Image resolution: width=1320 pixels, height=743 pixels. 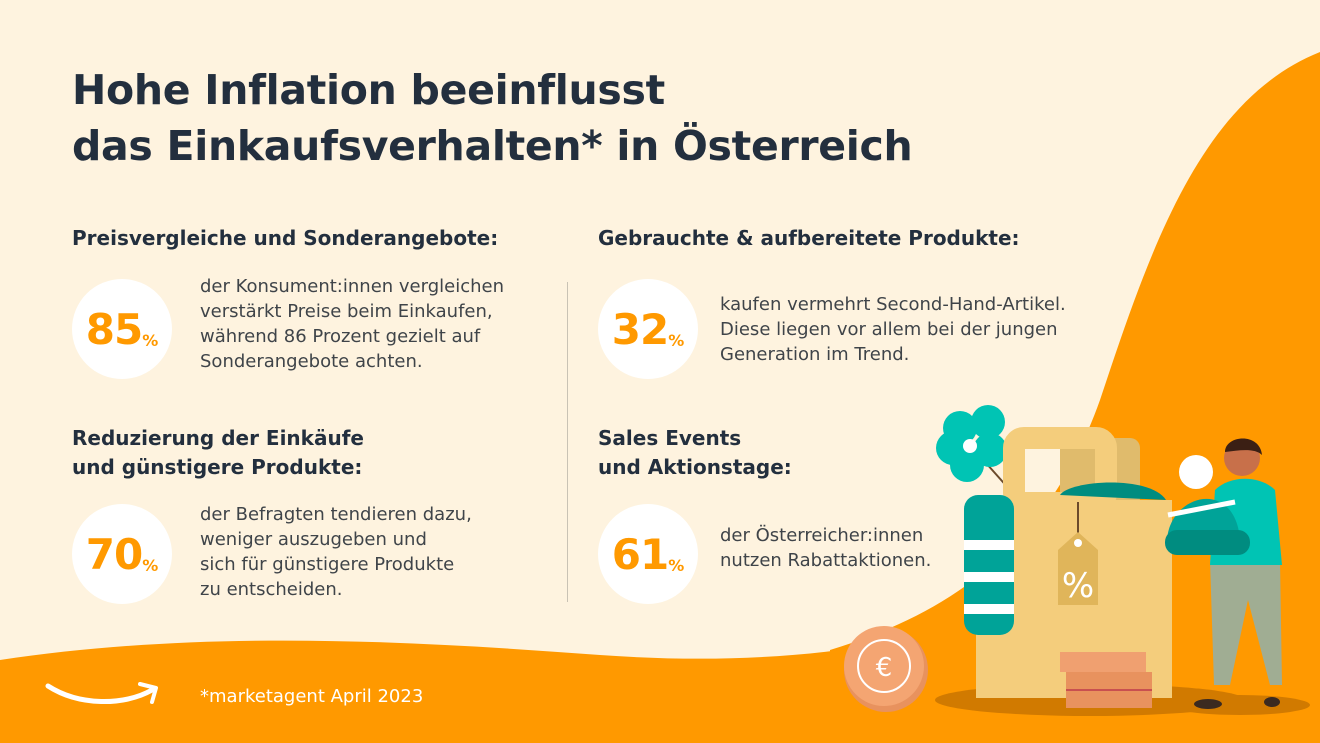 What do you see at coordinates (822, 535) in the screenshot?
I see `text-line: der Österreicher:innen` at bounding box center [822, 535].